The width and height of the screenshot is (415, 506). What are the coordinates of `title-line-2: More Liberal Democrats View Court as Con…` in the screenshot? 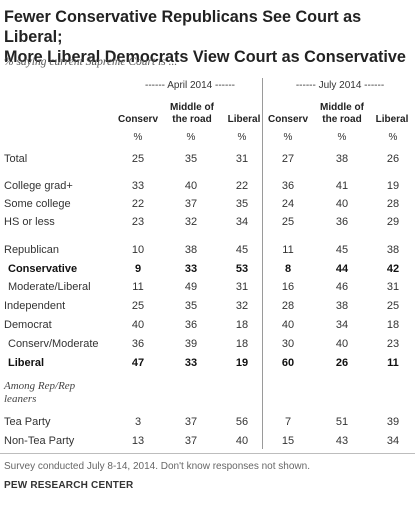 It's located at (205, 57).